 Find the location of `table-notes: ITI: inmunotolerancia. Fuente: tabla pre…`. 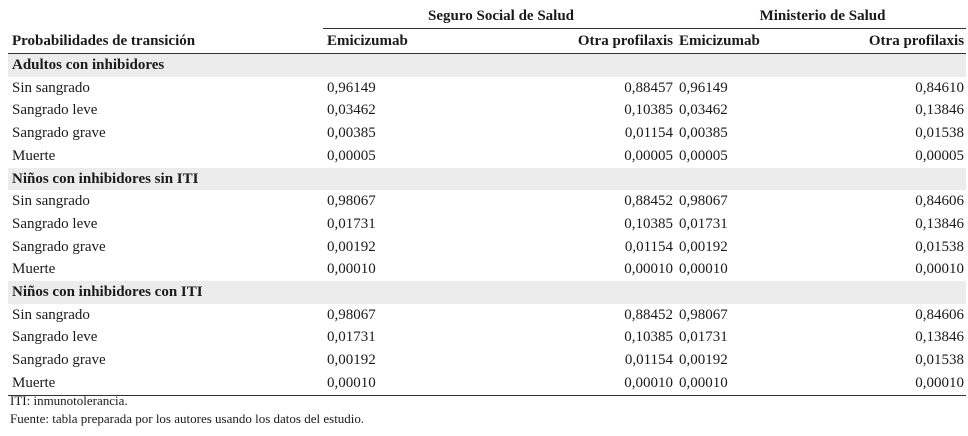

table-notes: ITI: inmunotolerancia. Fuente: tabla pre… is located at coordinates (187, 410).